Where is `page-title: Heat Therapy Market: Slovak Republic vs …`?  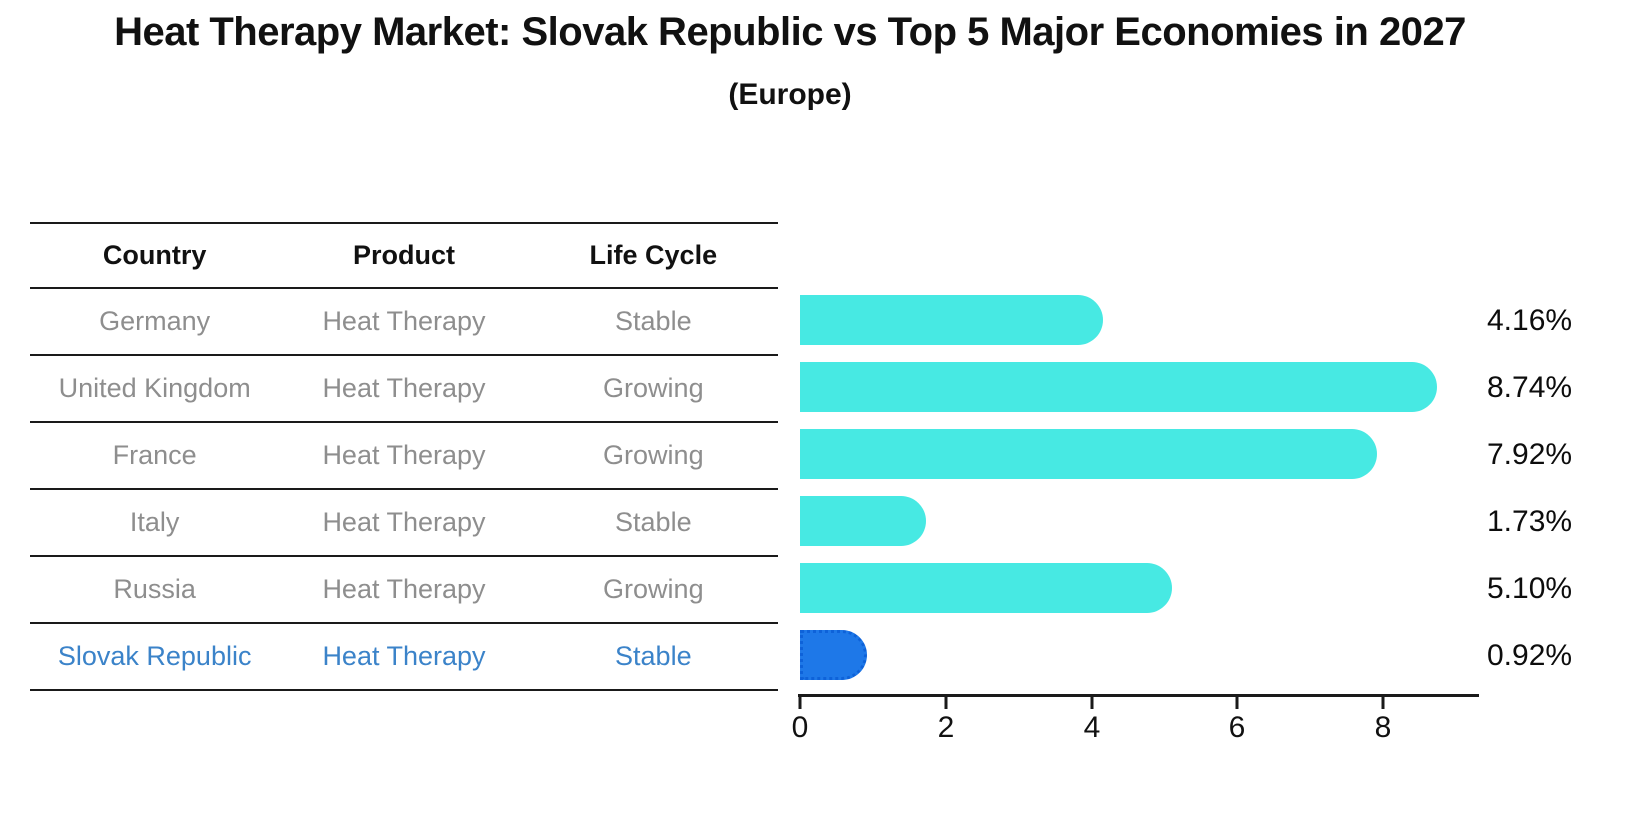 page-title: Heat Therapy Market: Slovak Republic vs … is located at coordinates (790, 32).